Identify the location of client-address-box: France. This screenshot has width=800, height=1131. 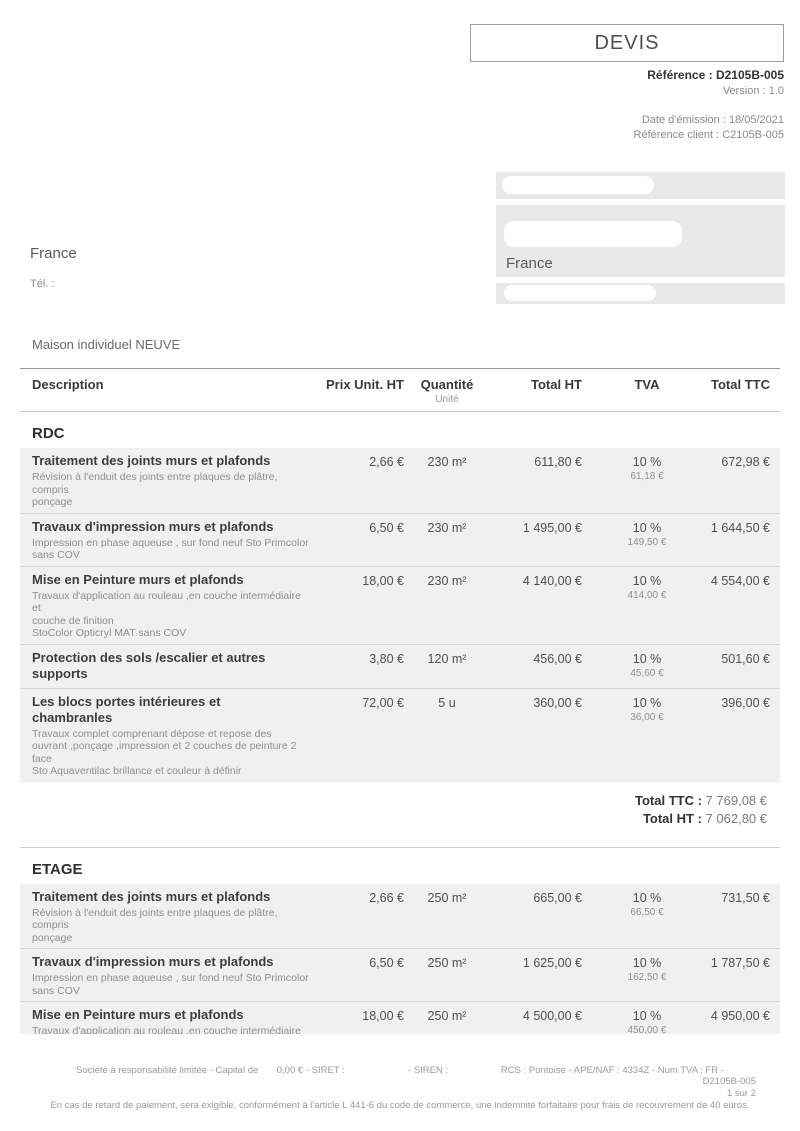
(640, 241).